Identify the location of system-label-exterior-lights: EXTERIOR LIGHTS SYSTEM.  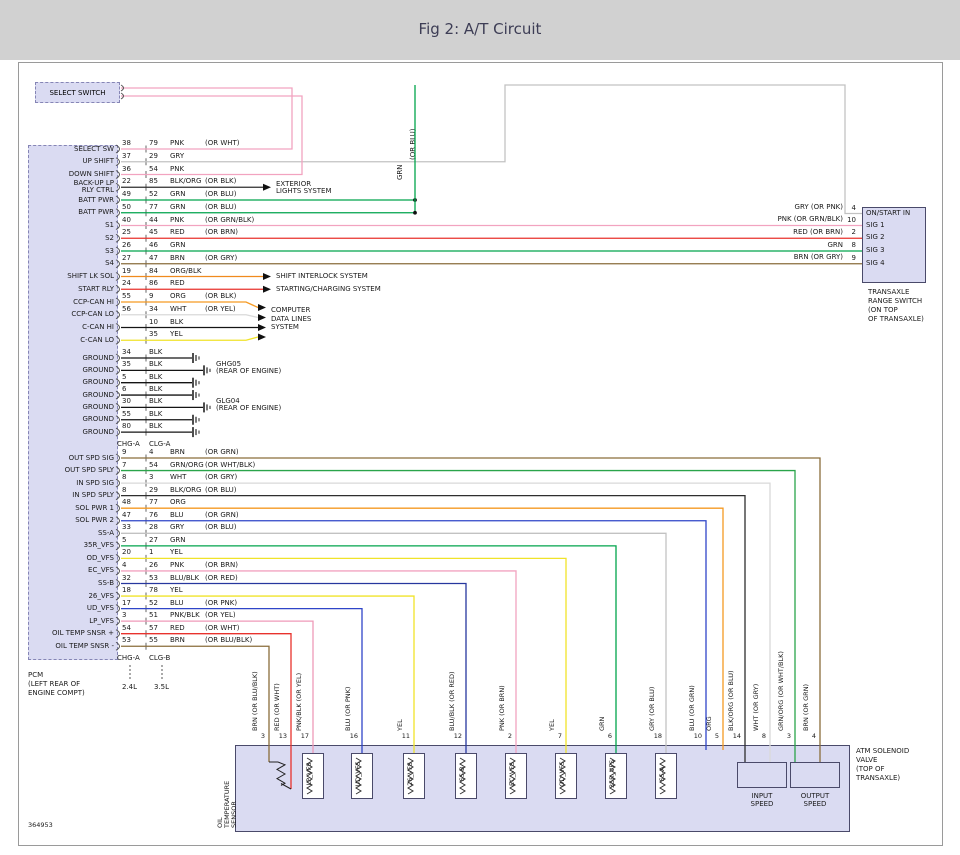
(304, 187).